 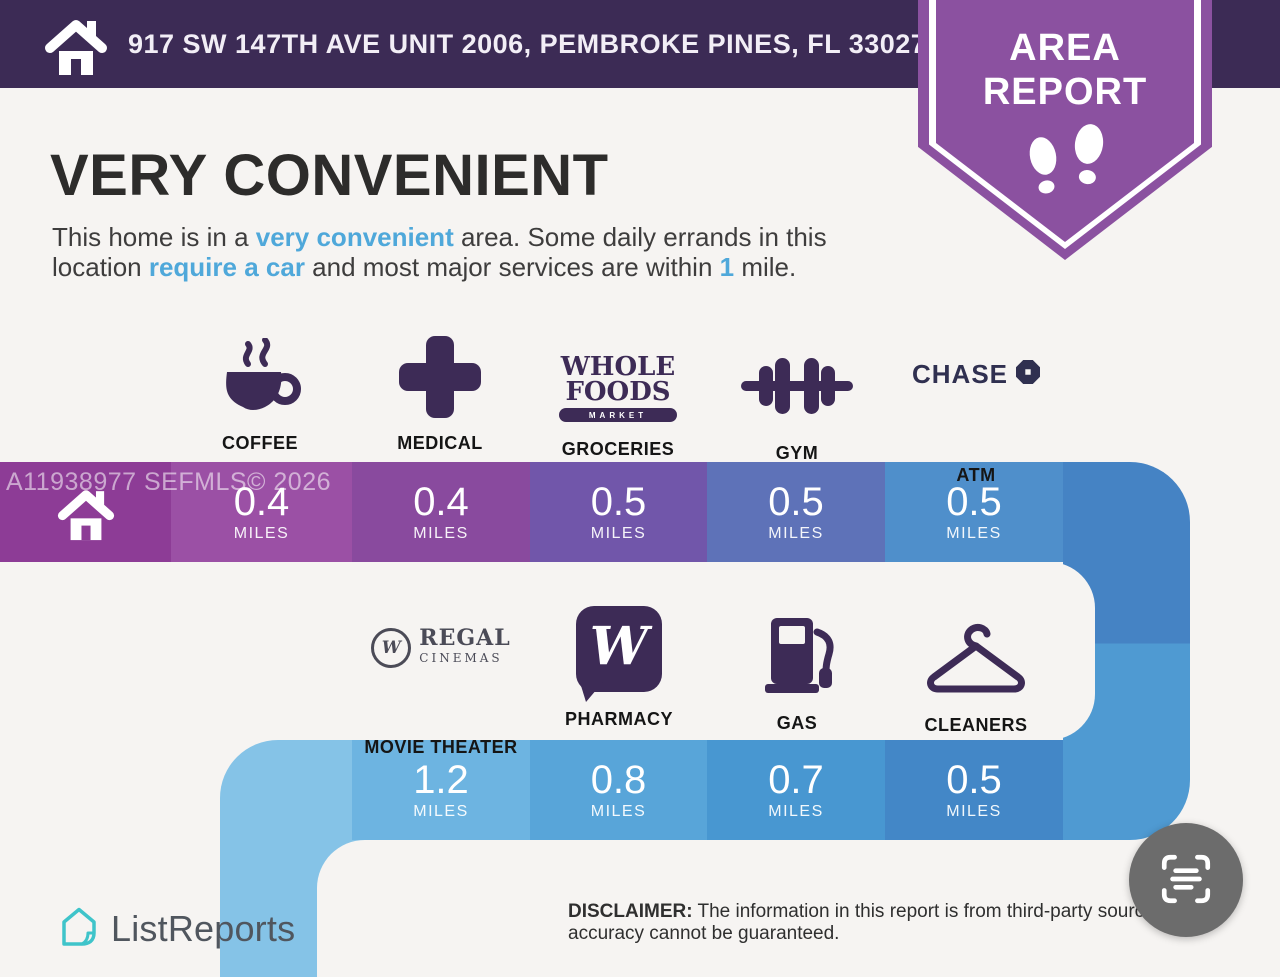 What do you see at coordinates (1065, 168) in the screenshot?
I see `footprints-icon` at bounding box center [1065, 168].